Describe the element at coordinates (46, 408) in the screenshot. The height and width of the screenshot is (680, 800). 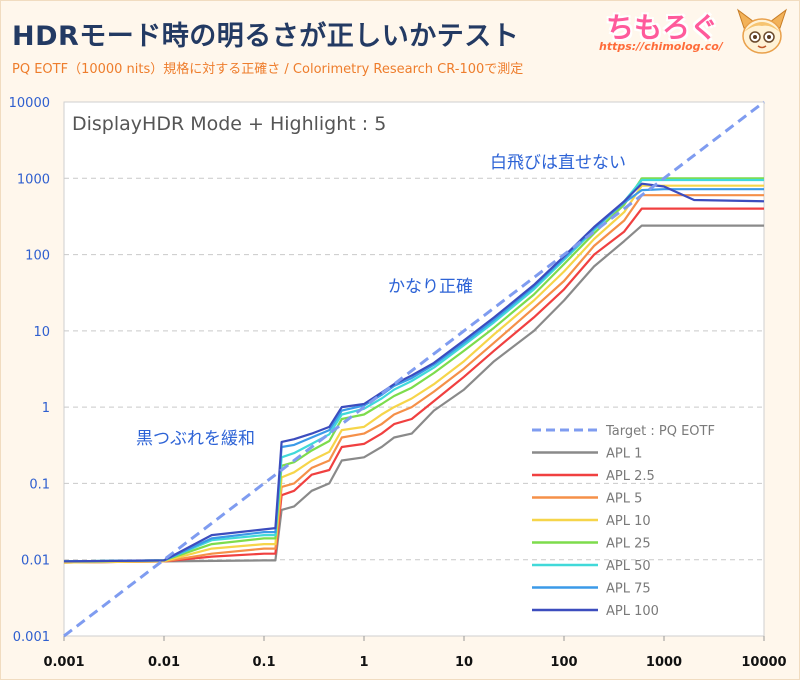
I see `y-tick-label: 1` at that location.